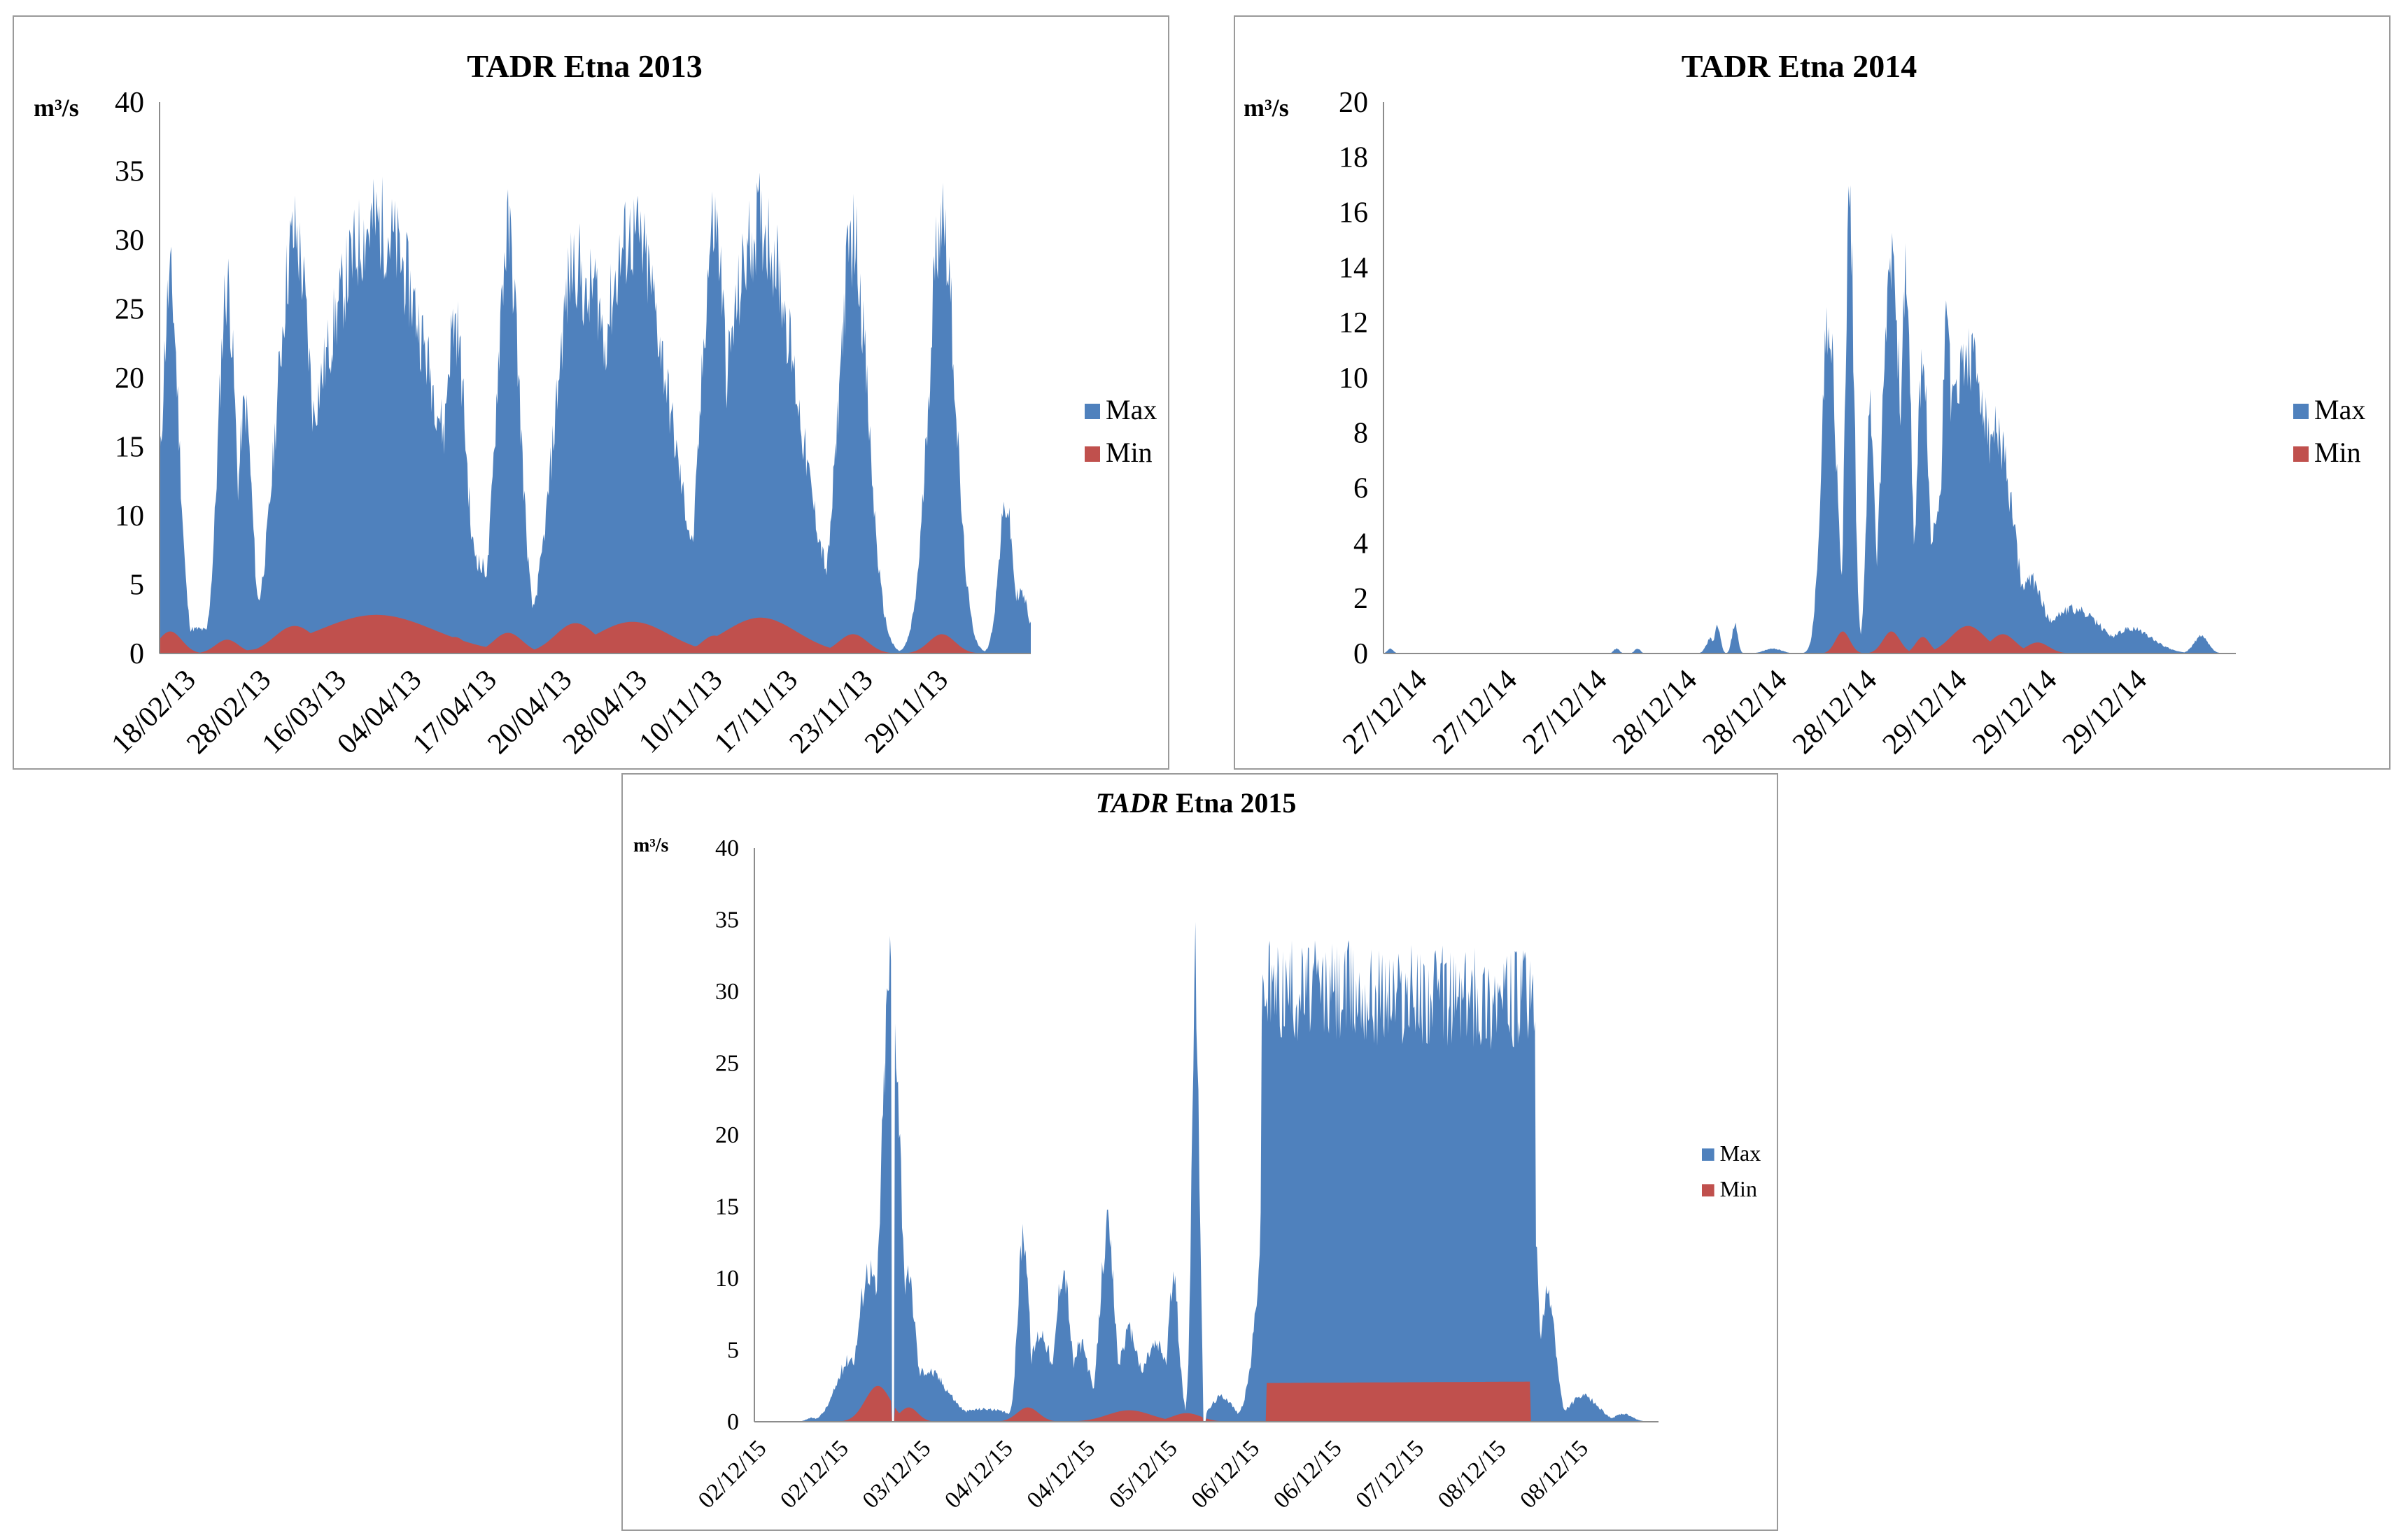  I want to click on chart-title: TADR Etna 2014, so click(1800, 66).